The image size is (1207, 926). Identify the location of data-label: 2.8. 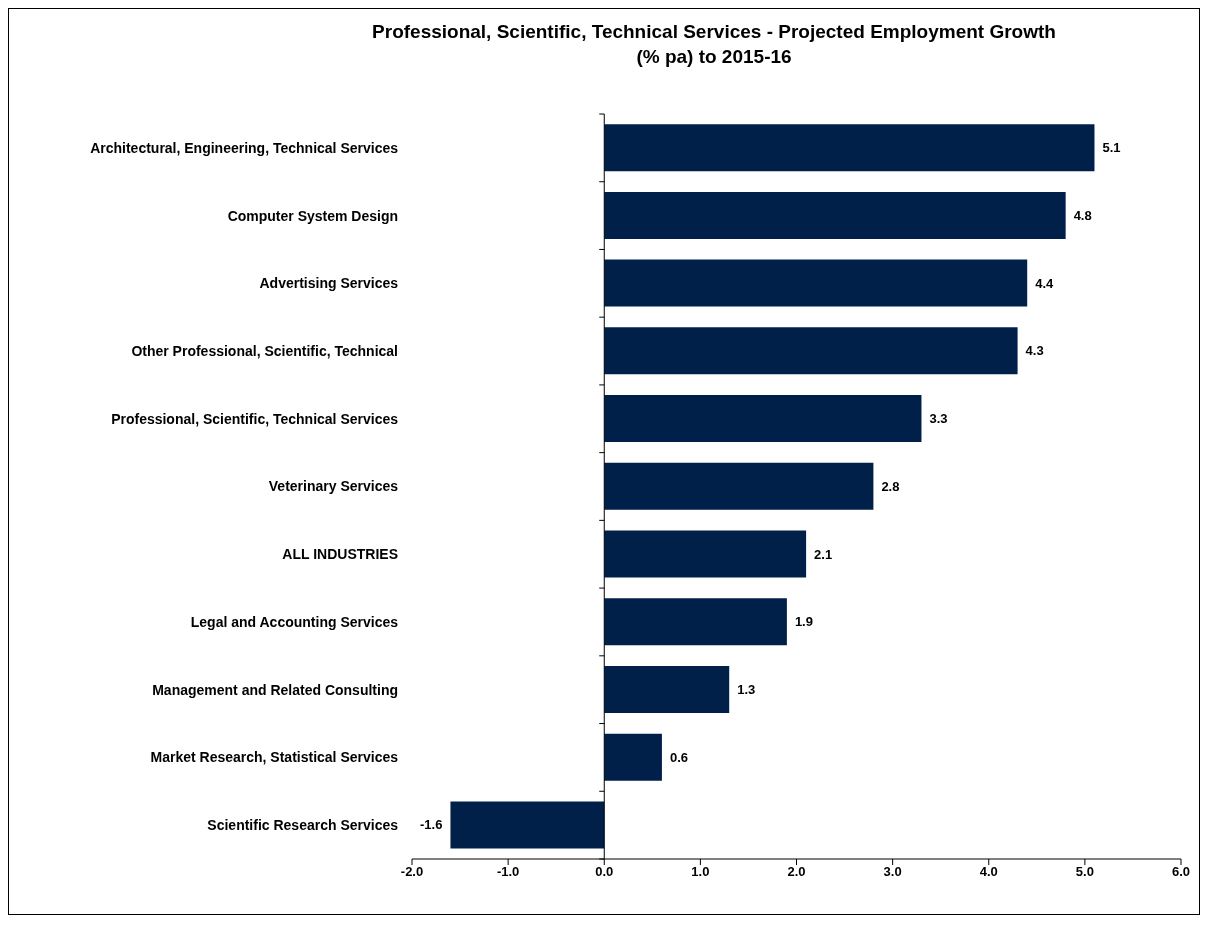
(890, 486).